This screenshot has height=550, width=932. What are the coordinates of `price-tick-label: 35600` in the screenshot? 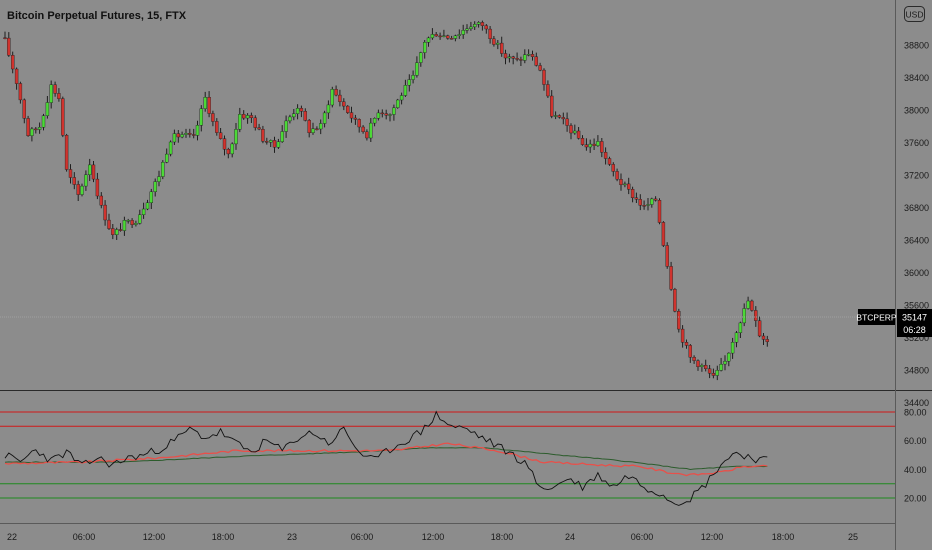 It's located at (916, 306).